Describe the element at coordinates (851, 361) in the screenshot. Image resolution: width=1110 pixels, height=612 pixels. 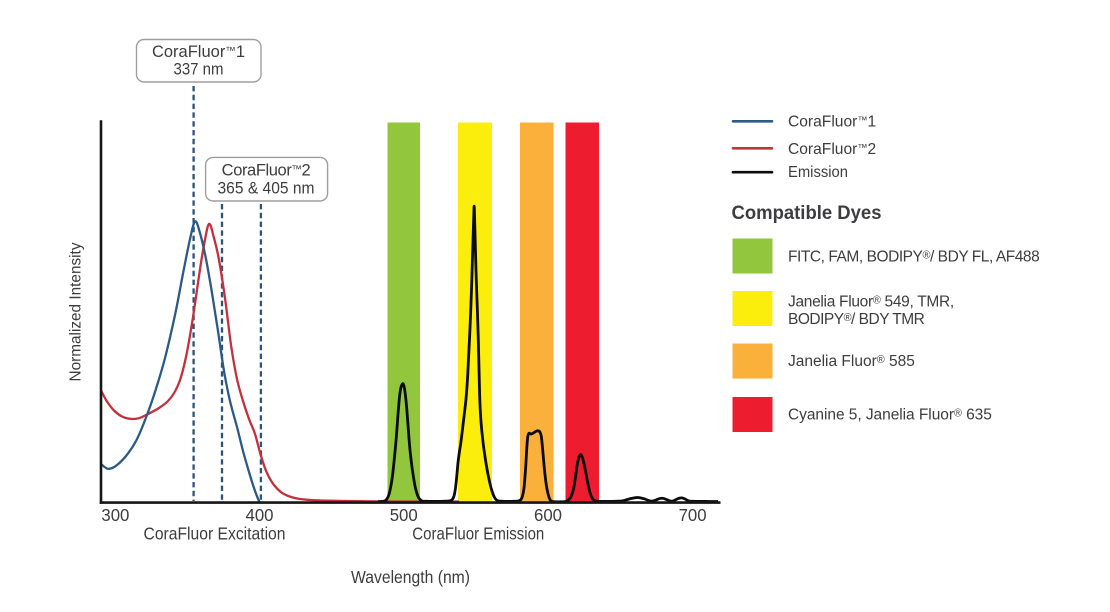
I see `svg-text: Janelia Fluor® 585` at that location.